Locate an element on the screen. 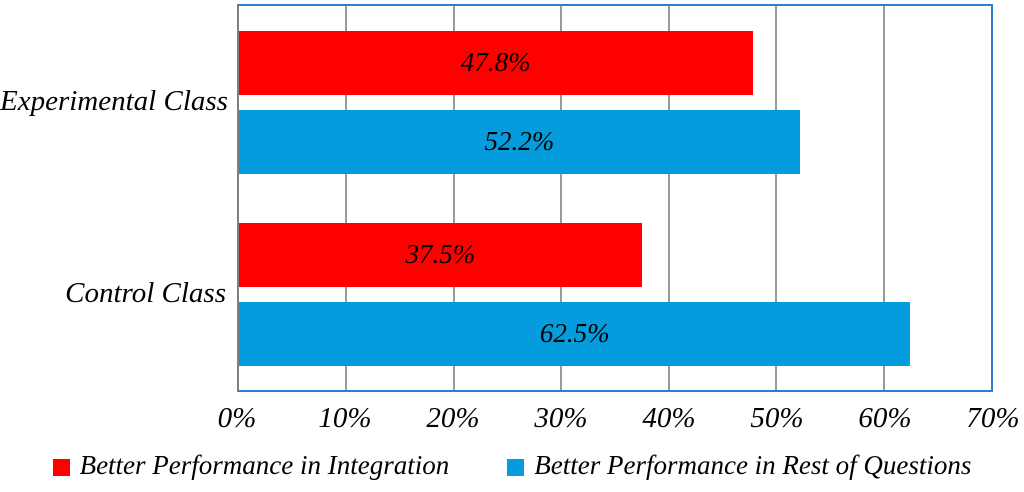 Image resolution: width=1024 pixels, height=492 pixels. gridline-40% is located at coordinates (668, 198).